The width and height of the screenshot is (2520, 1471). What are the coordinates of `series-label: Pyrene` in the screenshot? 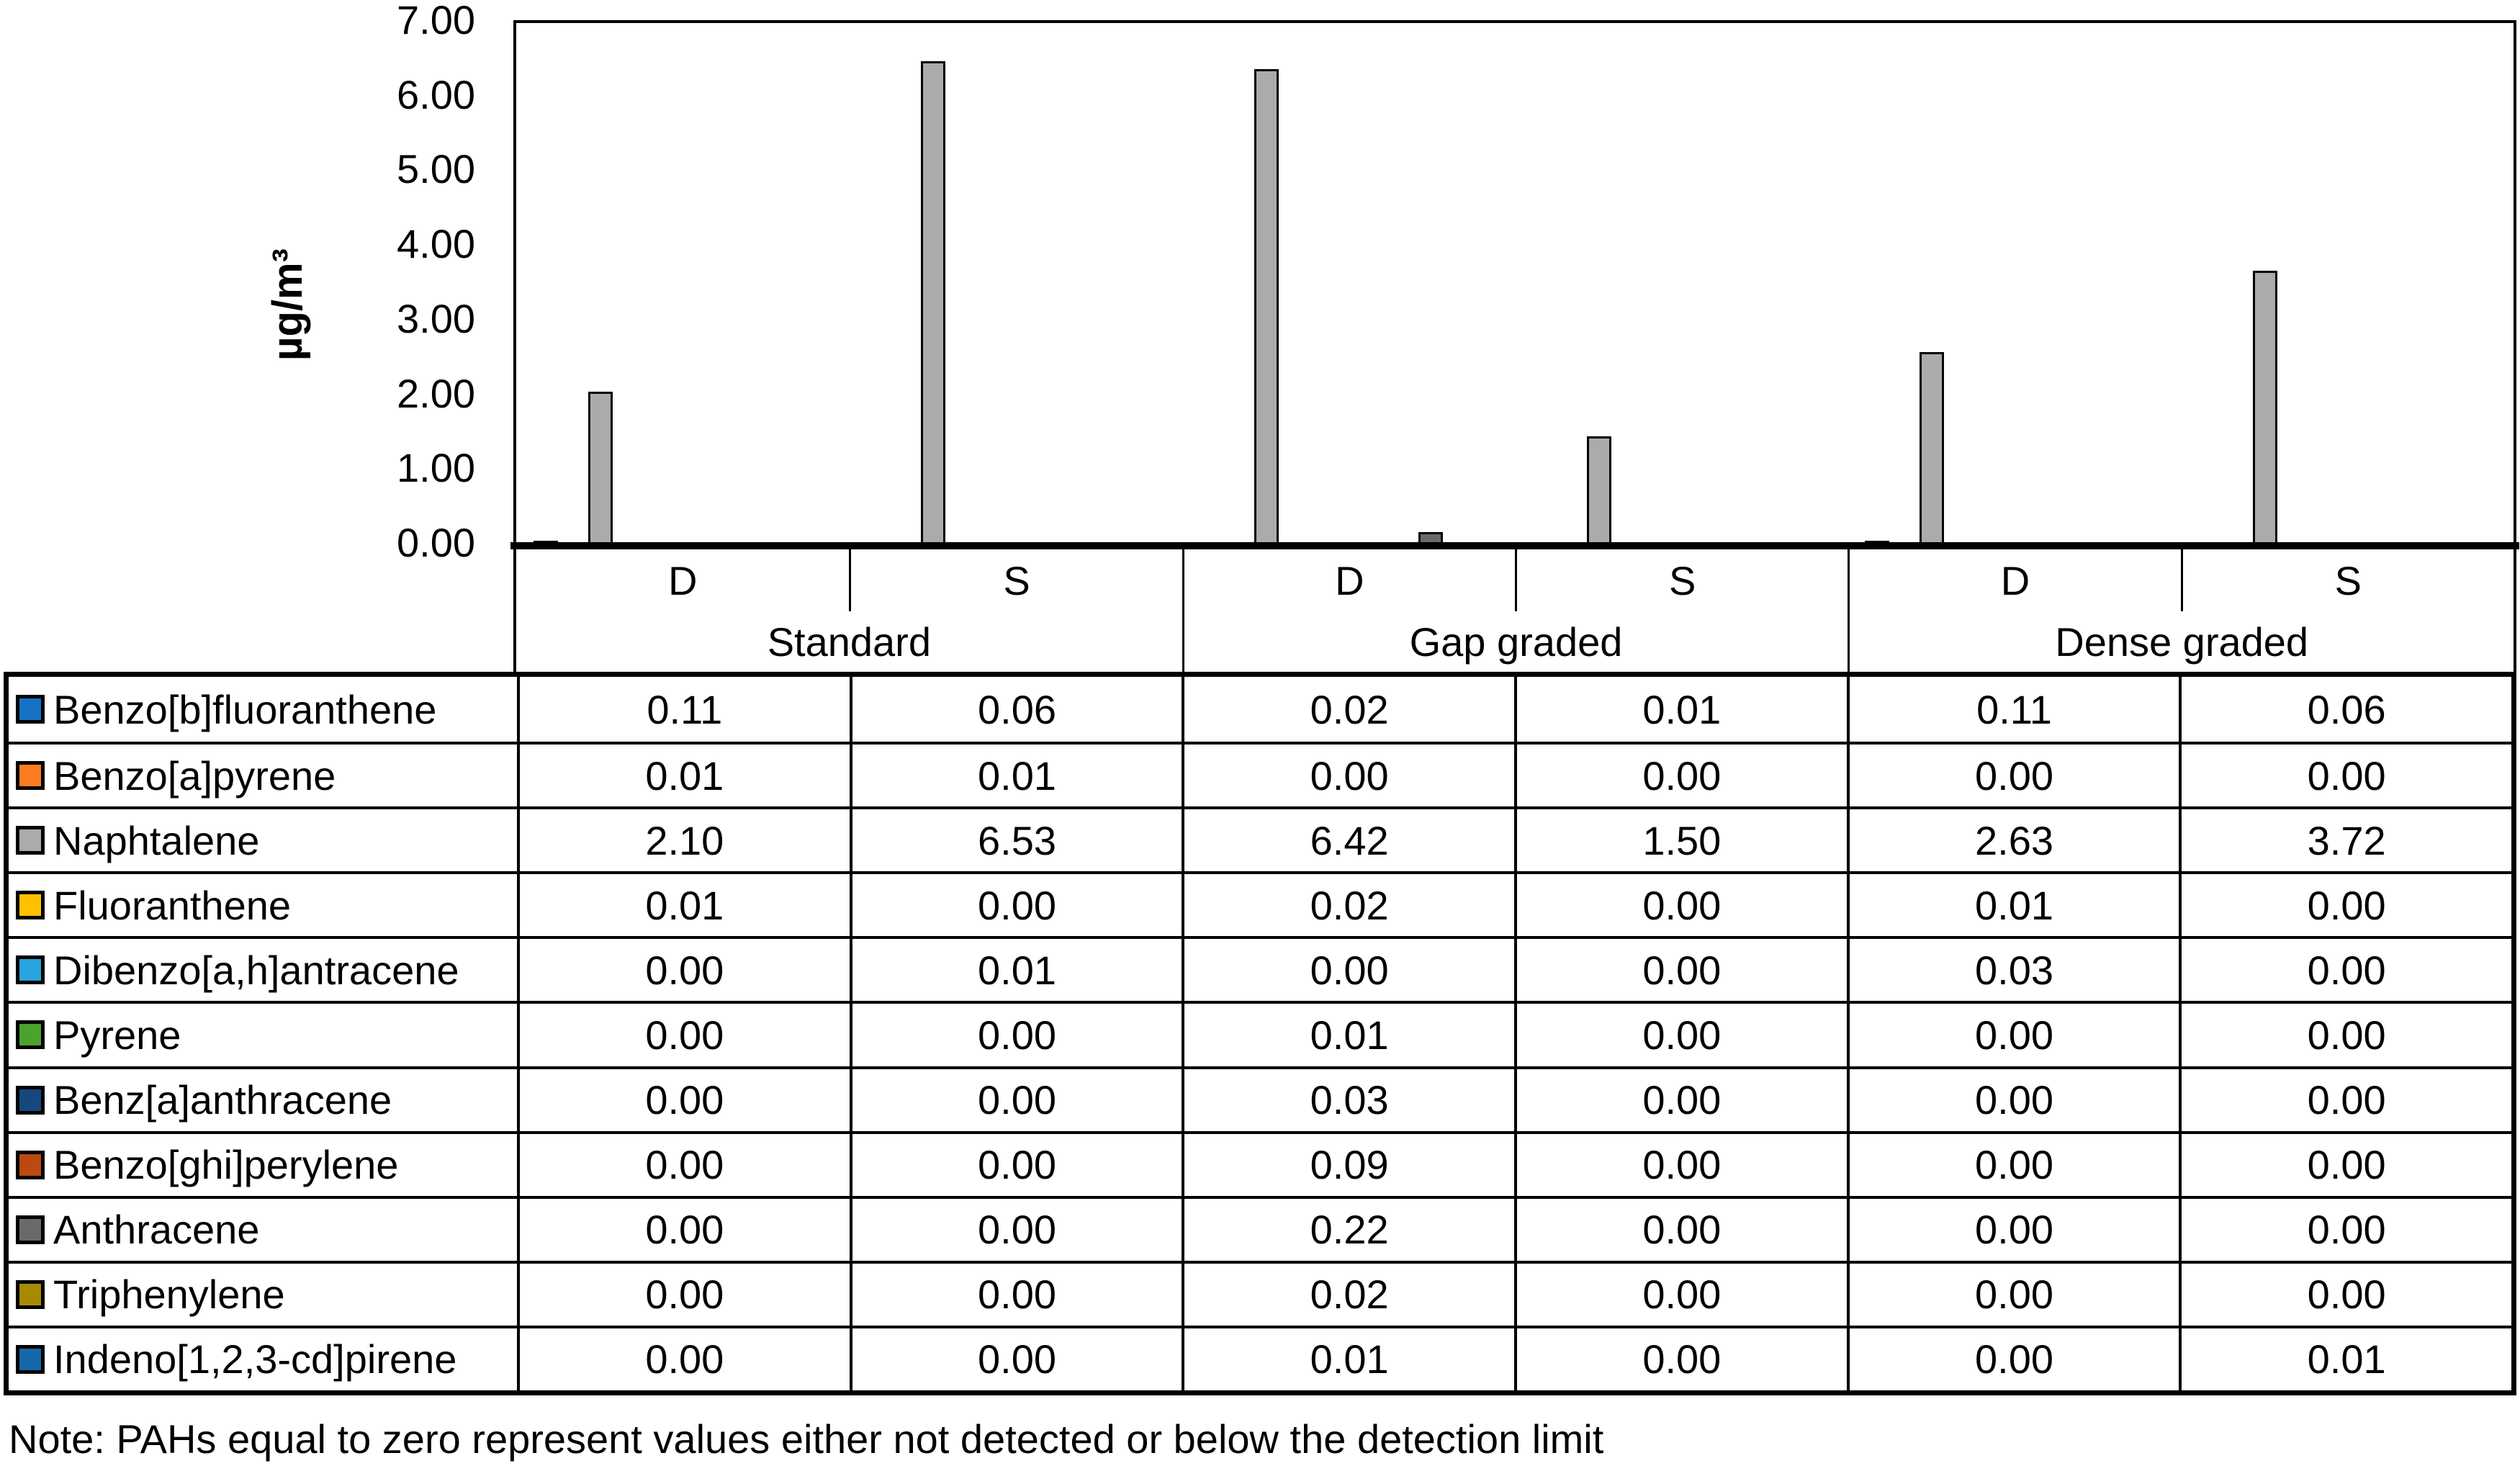 It's located at (117, 1035).